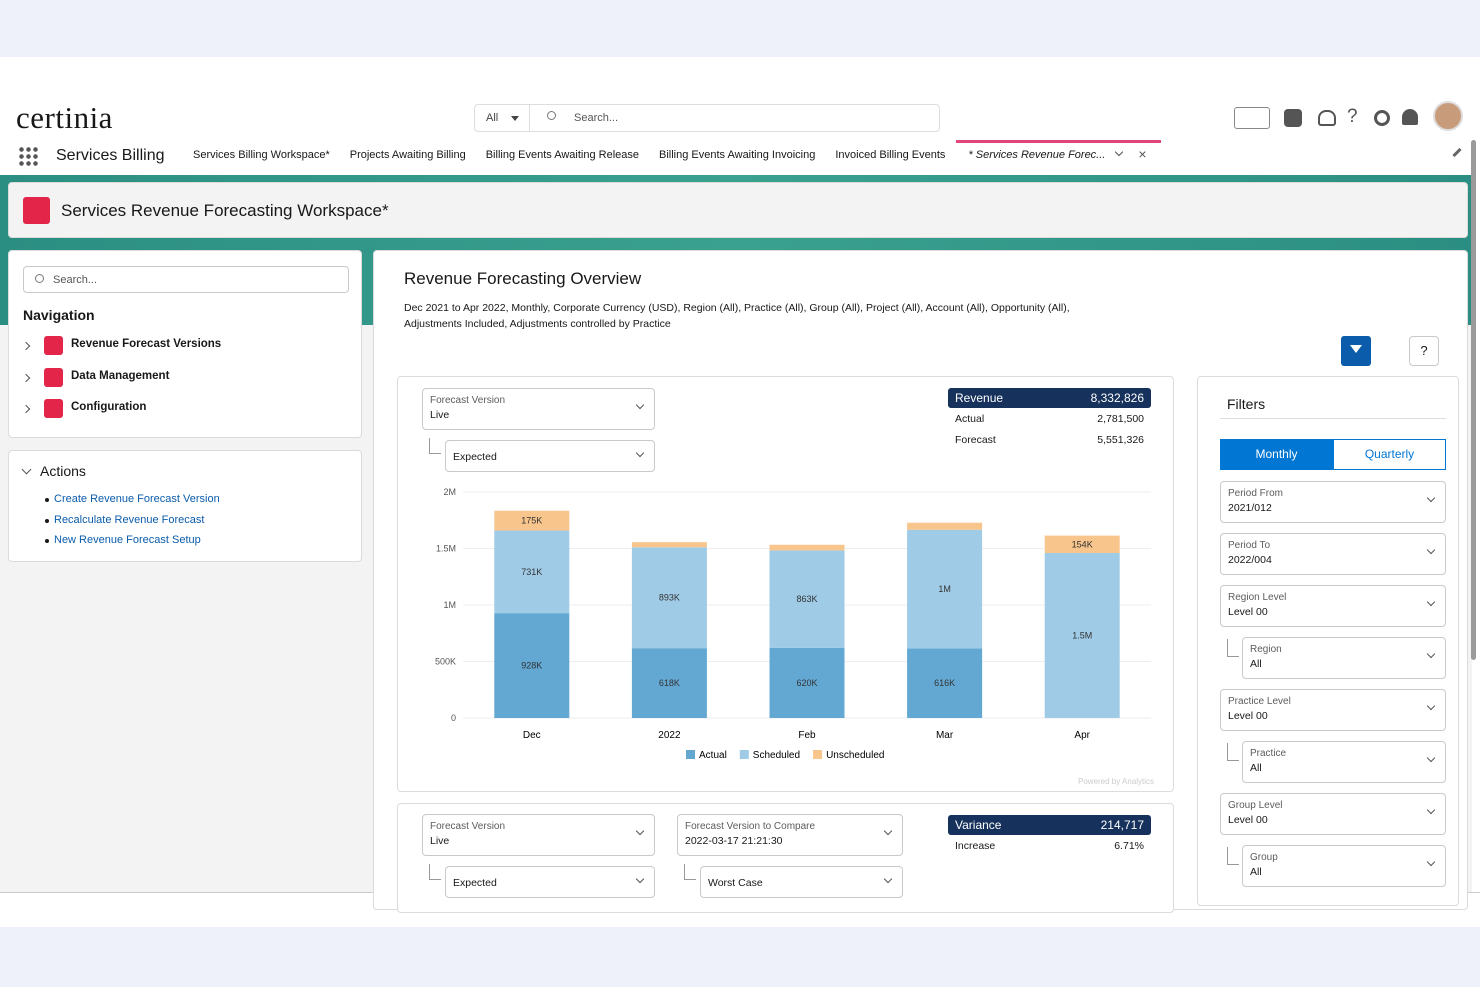 This screenshot has height=987, width=1480. What do you see at coordinates (1122, 825) in the screenshot?
I see `summary-value: 214,717` at bounding box center [1122, 825].